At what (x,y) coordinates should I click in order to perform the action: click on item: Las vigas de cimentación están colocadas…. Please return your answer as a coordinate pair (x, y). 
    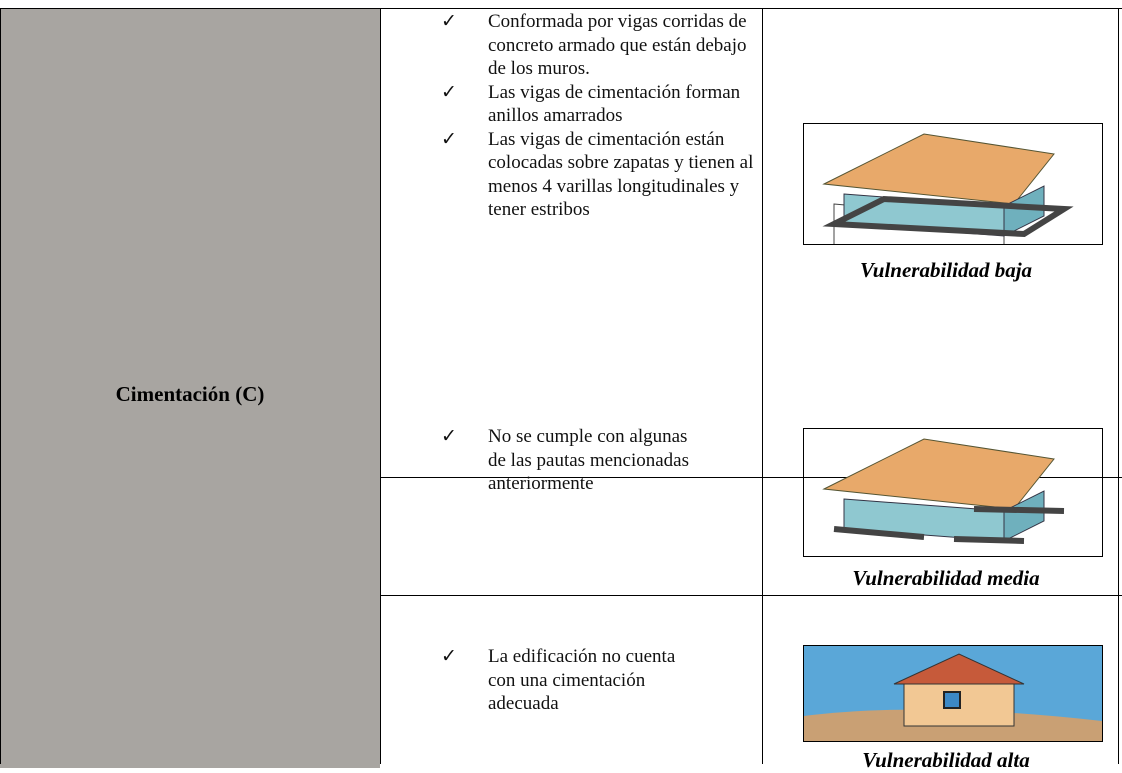
    Looking at the image, I should click on (601, 175).